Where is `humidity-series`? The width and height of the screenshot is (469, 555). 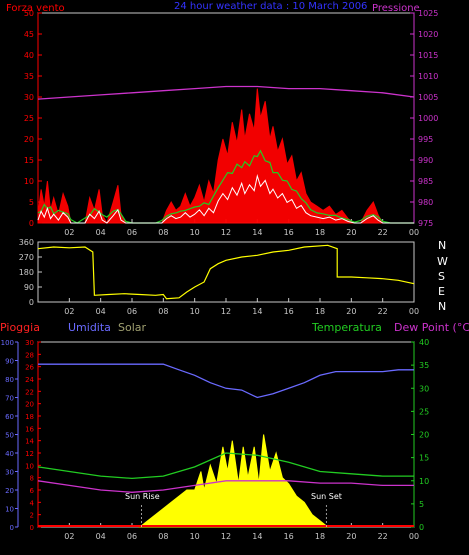 humidity-series is located at coordinates (226, 381).